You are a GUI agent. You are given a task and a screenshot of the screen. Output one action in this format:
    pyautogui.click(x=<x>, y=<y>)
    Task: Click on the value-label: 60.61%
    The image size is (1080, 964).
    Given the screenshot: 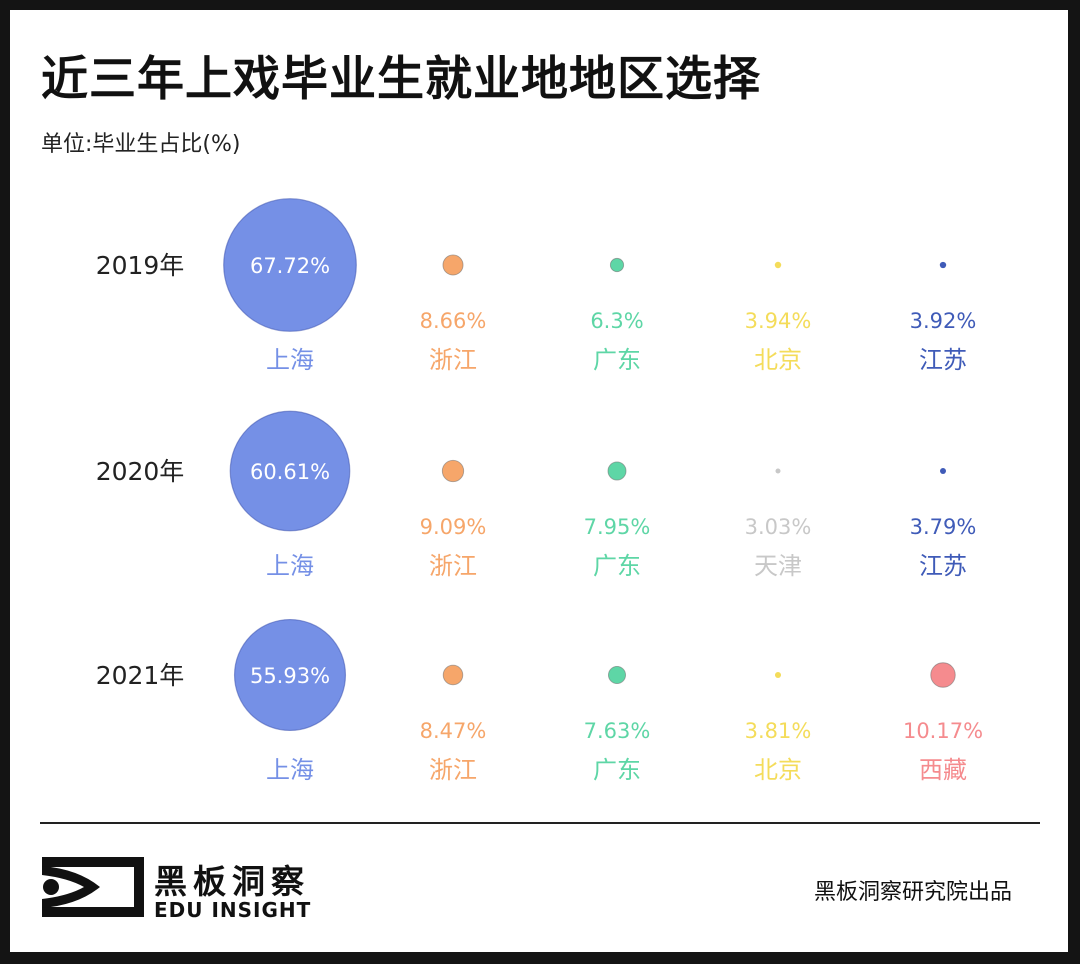 What is the action you would take?
    pyautogui.click(x=290, y=472)
    